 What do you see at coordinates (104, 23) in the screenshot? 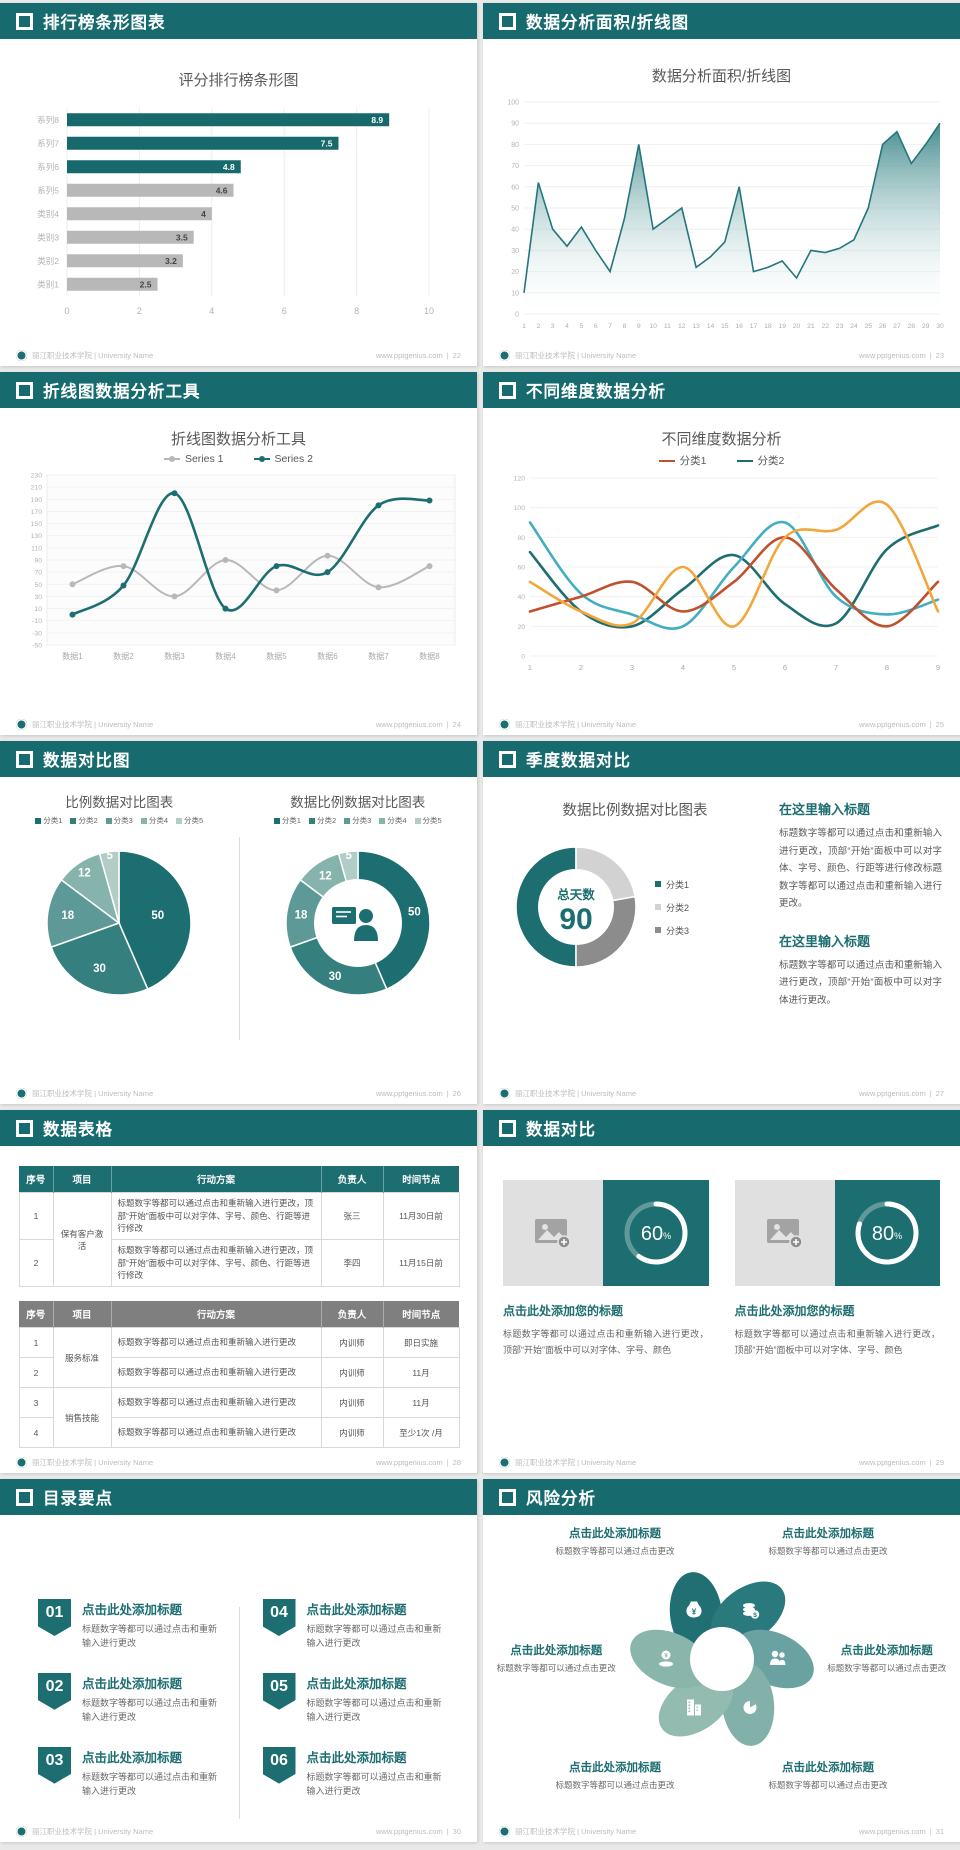
I see `slide-title: 排行榜条形图表` at bounding box center [104, 23].